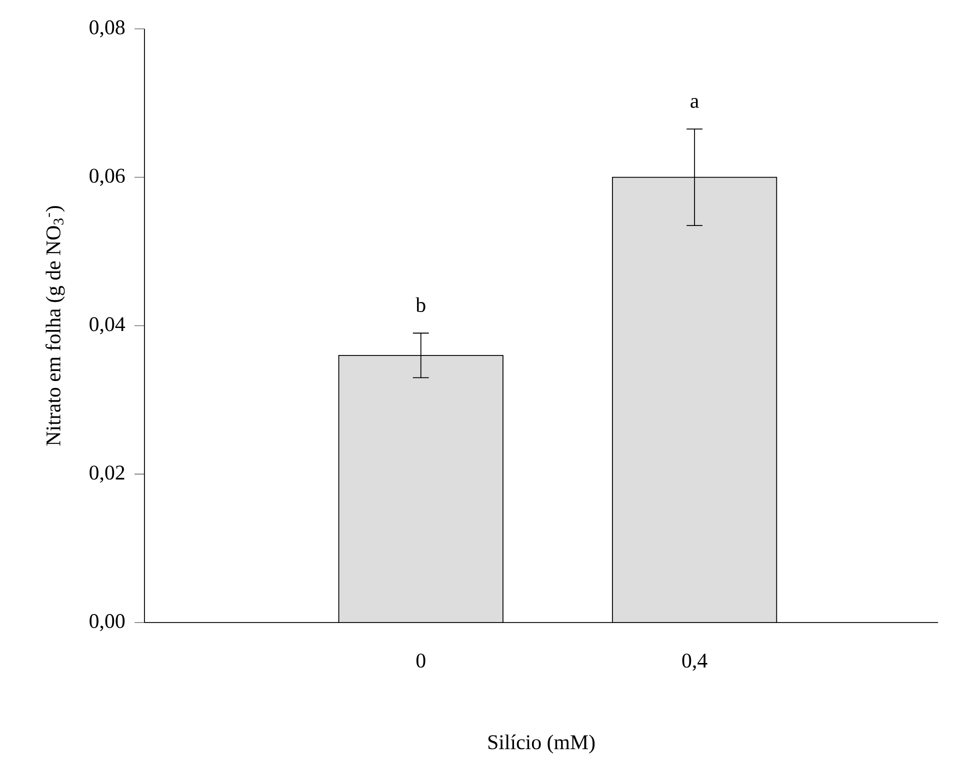 The height and width of the screenshot is (760, 956). What do you see at coordinates (541, 744) in the screenshot?
I see `x-axis-title: Silício (mM)` at bounding box center [541, 744].